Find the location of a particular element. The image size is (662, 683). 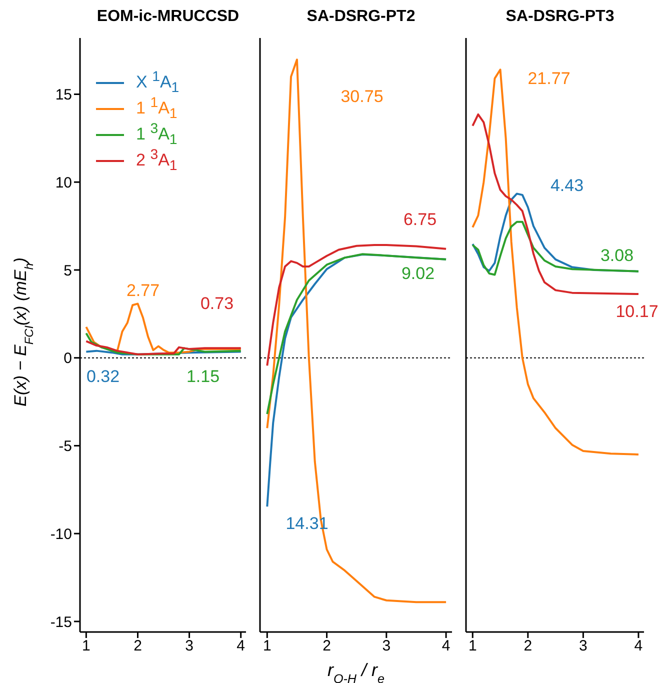

legend-label: 1 $^{3}$A$_{1}$ is located at coordinates (157, 135).